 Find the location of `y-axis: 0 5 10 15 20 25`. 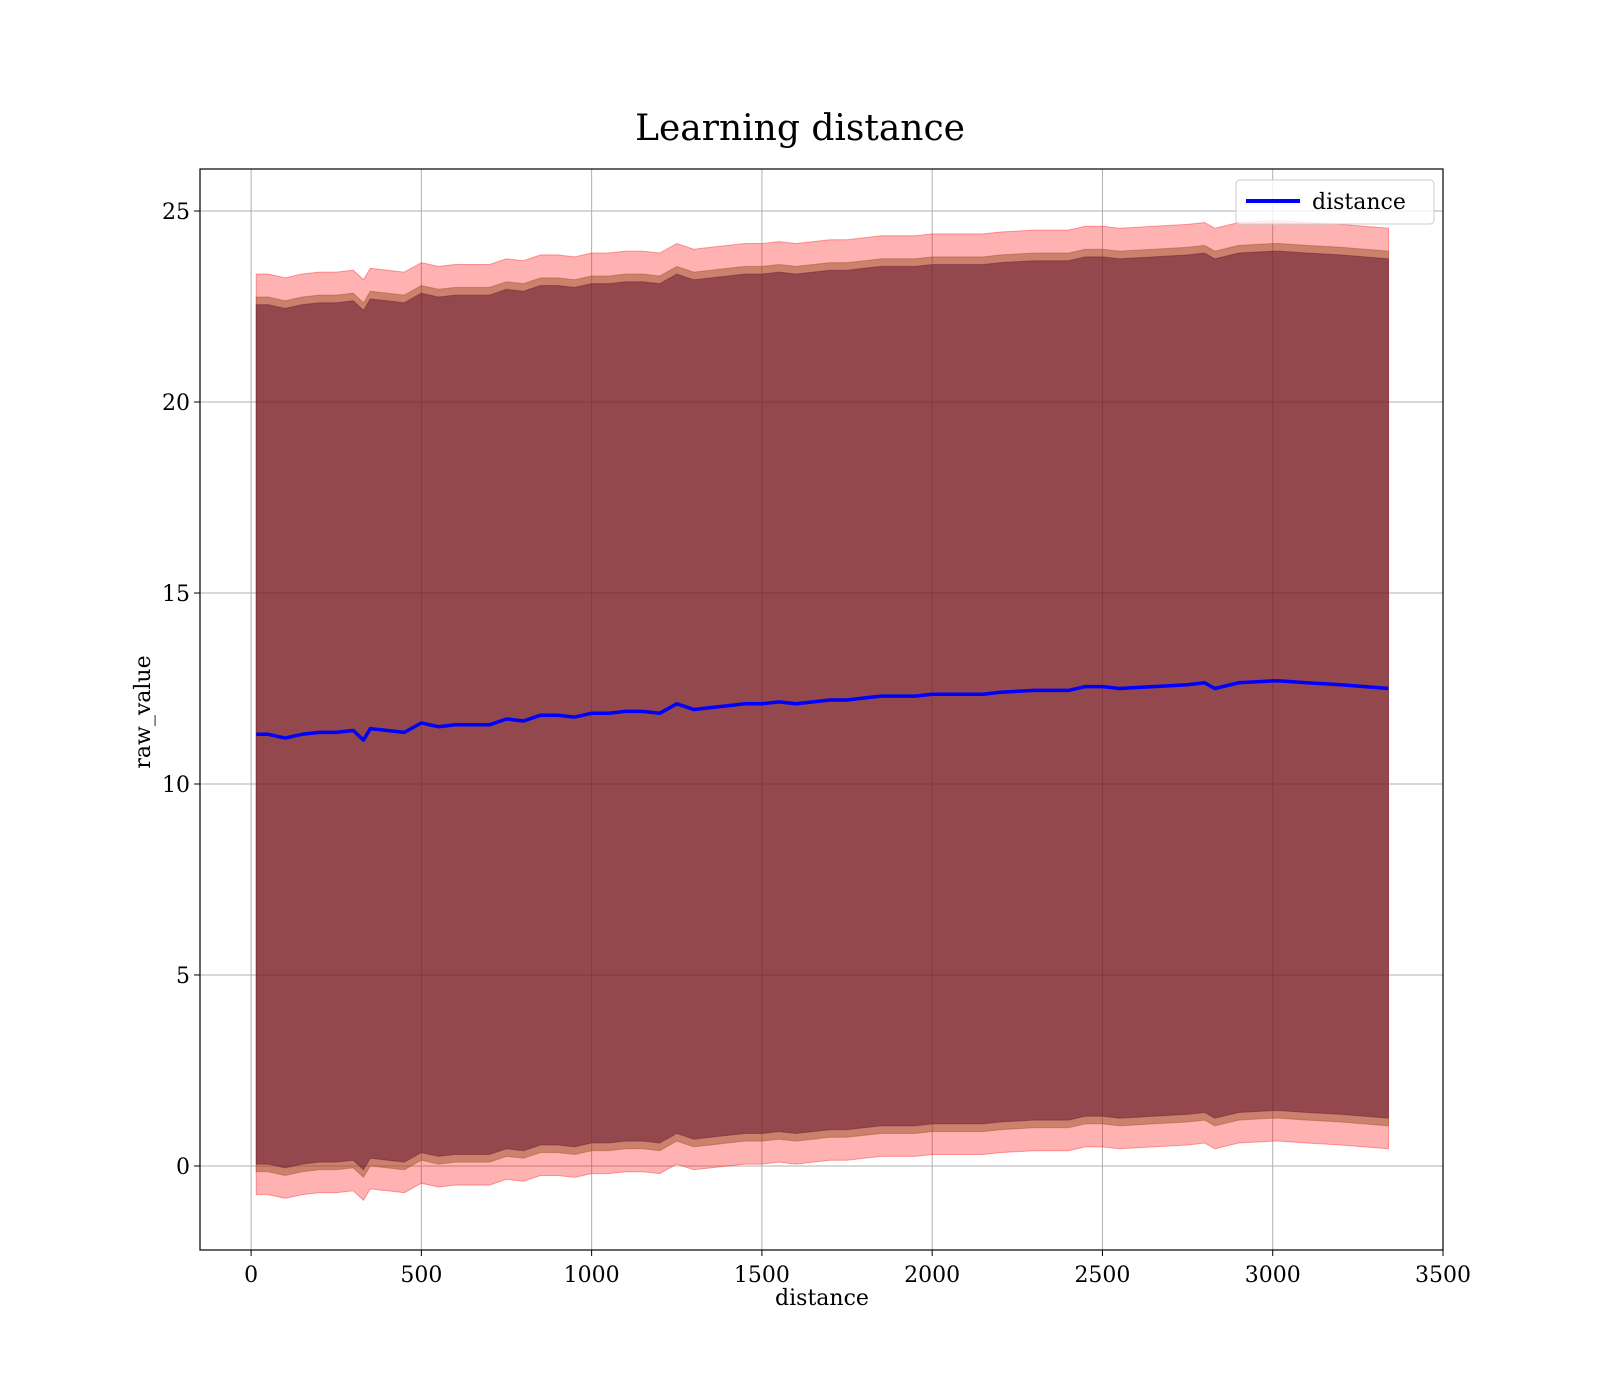

y-axis: 0 5 10 15 20 25 is located at coordinates (181, 690).